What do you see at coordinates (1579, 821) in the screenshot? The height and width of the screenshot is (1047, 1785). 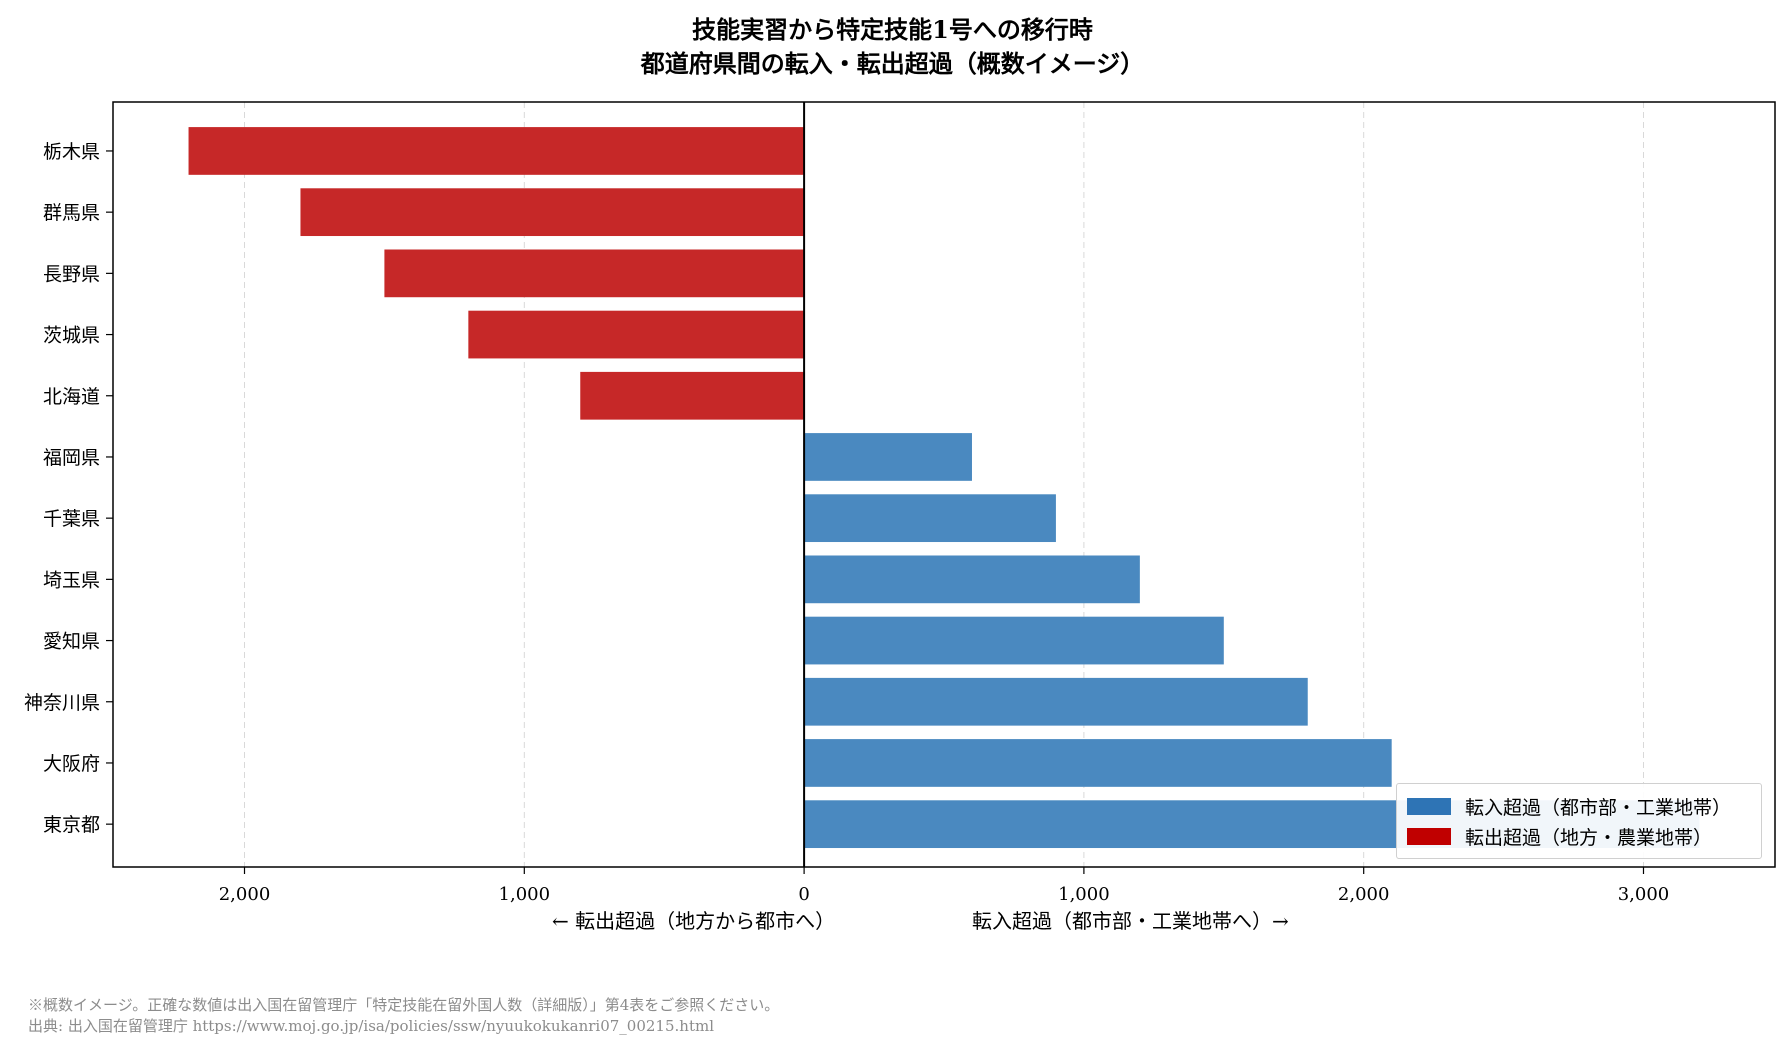 I see `chart-legend: 転入超過（都市部・工業地帯） 転出超過（地方・農業地帯）` at bounding box center [1579, 821].